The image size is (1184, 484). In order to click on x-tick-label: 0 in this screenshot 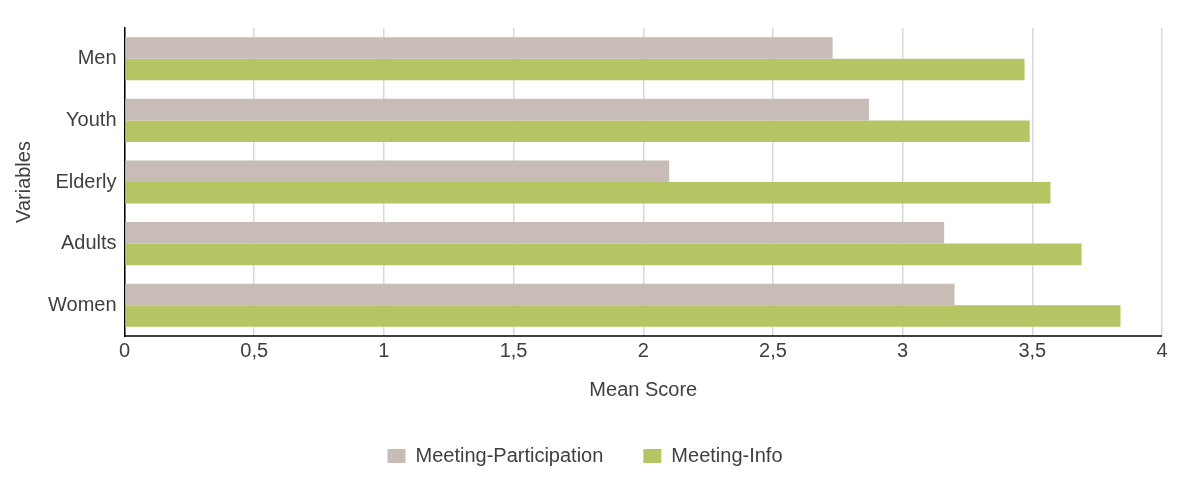, I will do `click(124, 349)`.